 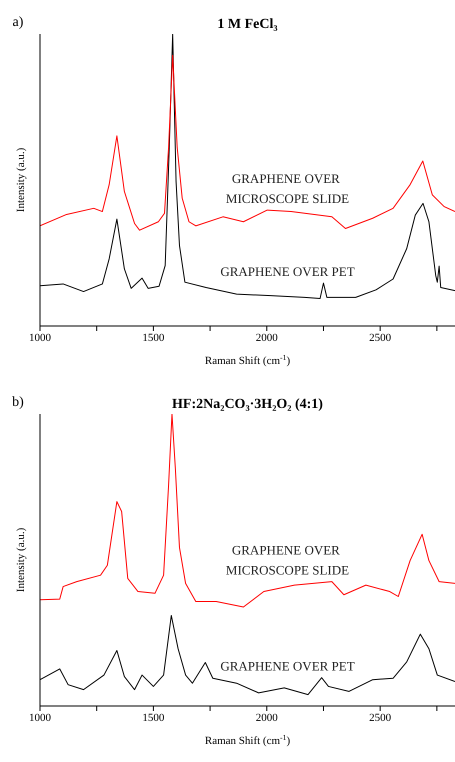 What do you see at coordinates (18, 22) in the screenshot?
I see `text: a)` at bounding box center [18, 22].